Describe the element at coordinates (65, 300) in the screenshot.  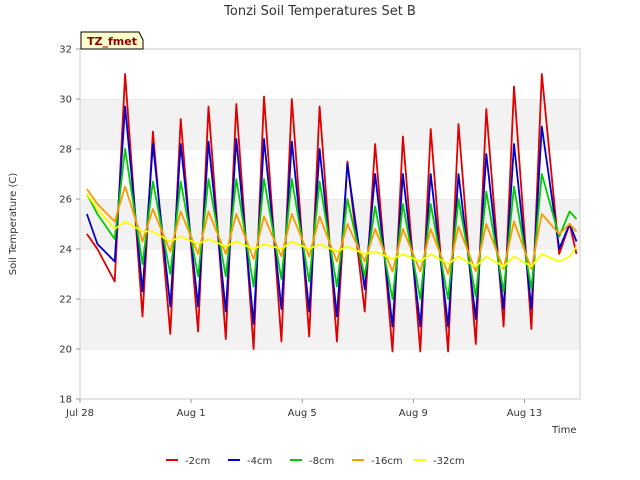
I see `y-tick-label: 22` at that location.